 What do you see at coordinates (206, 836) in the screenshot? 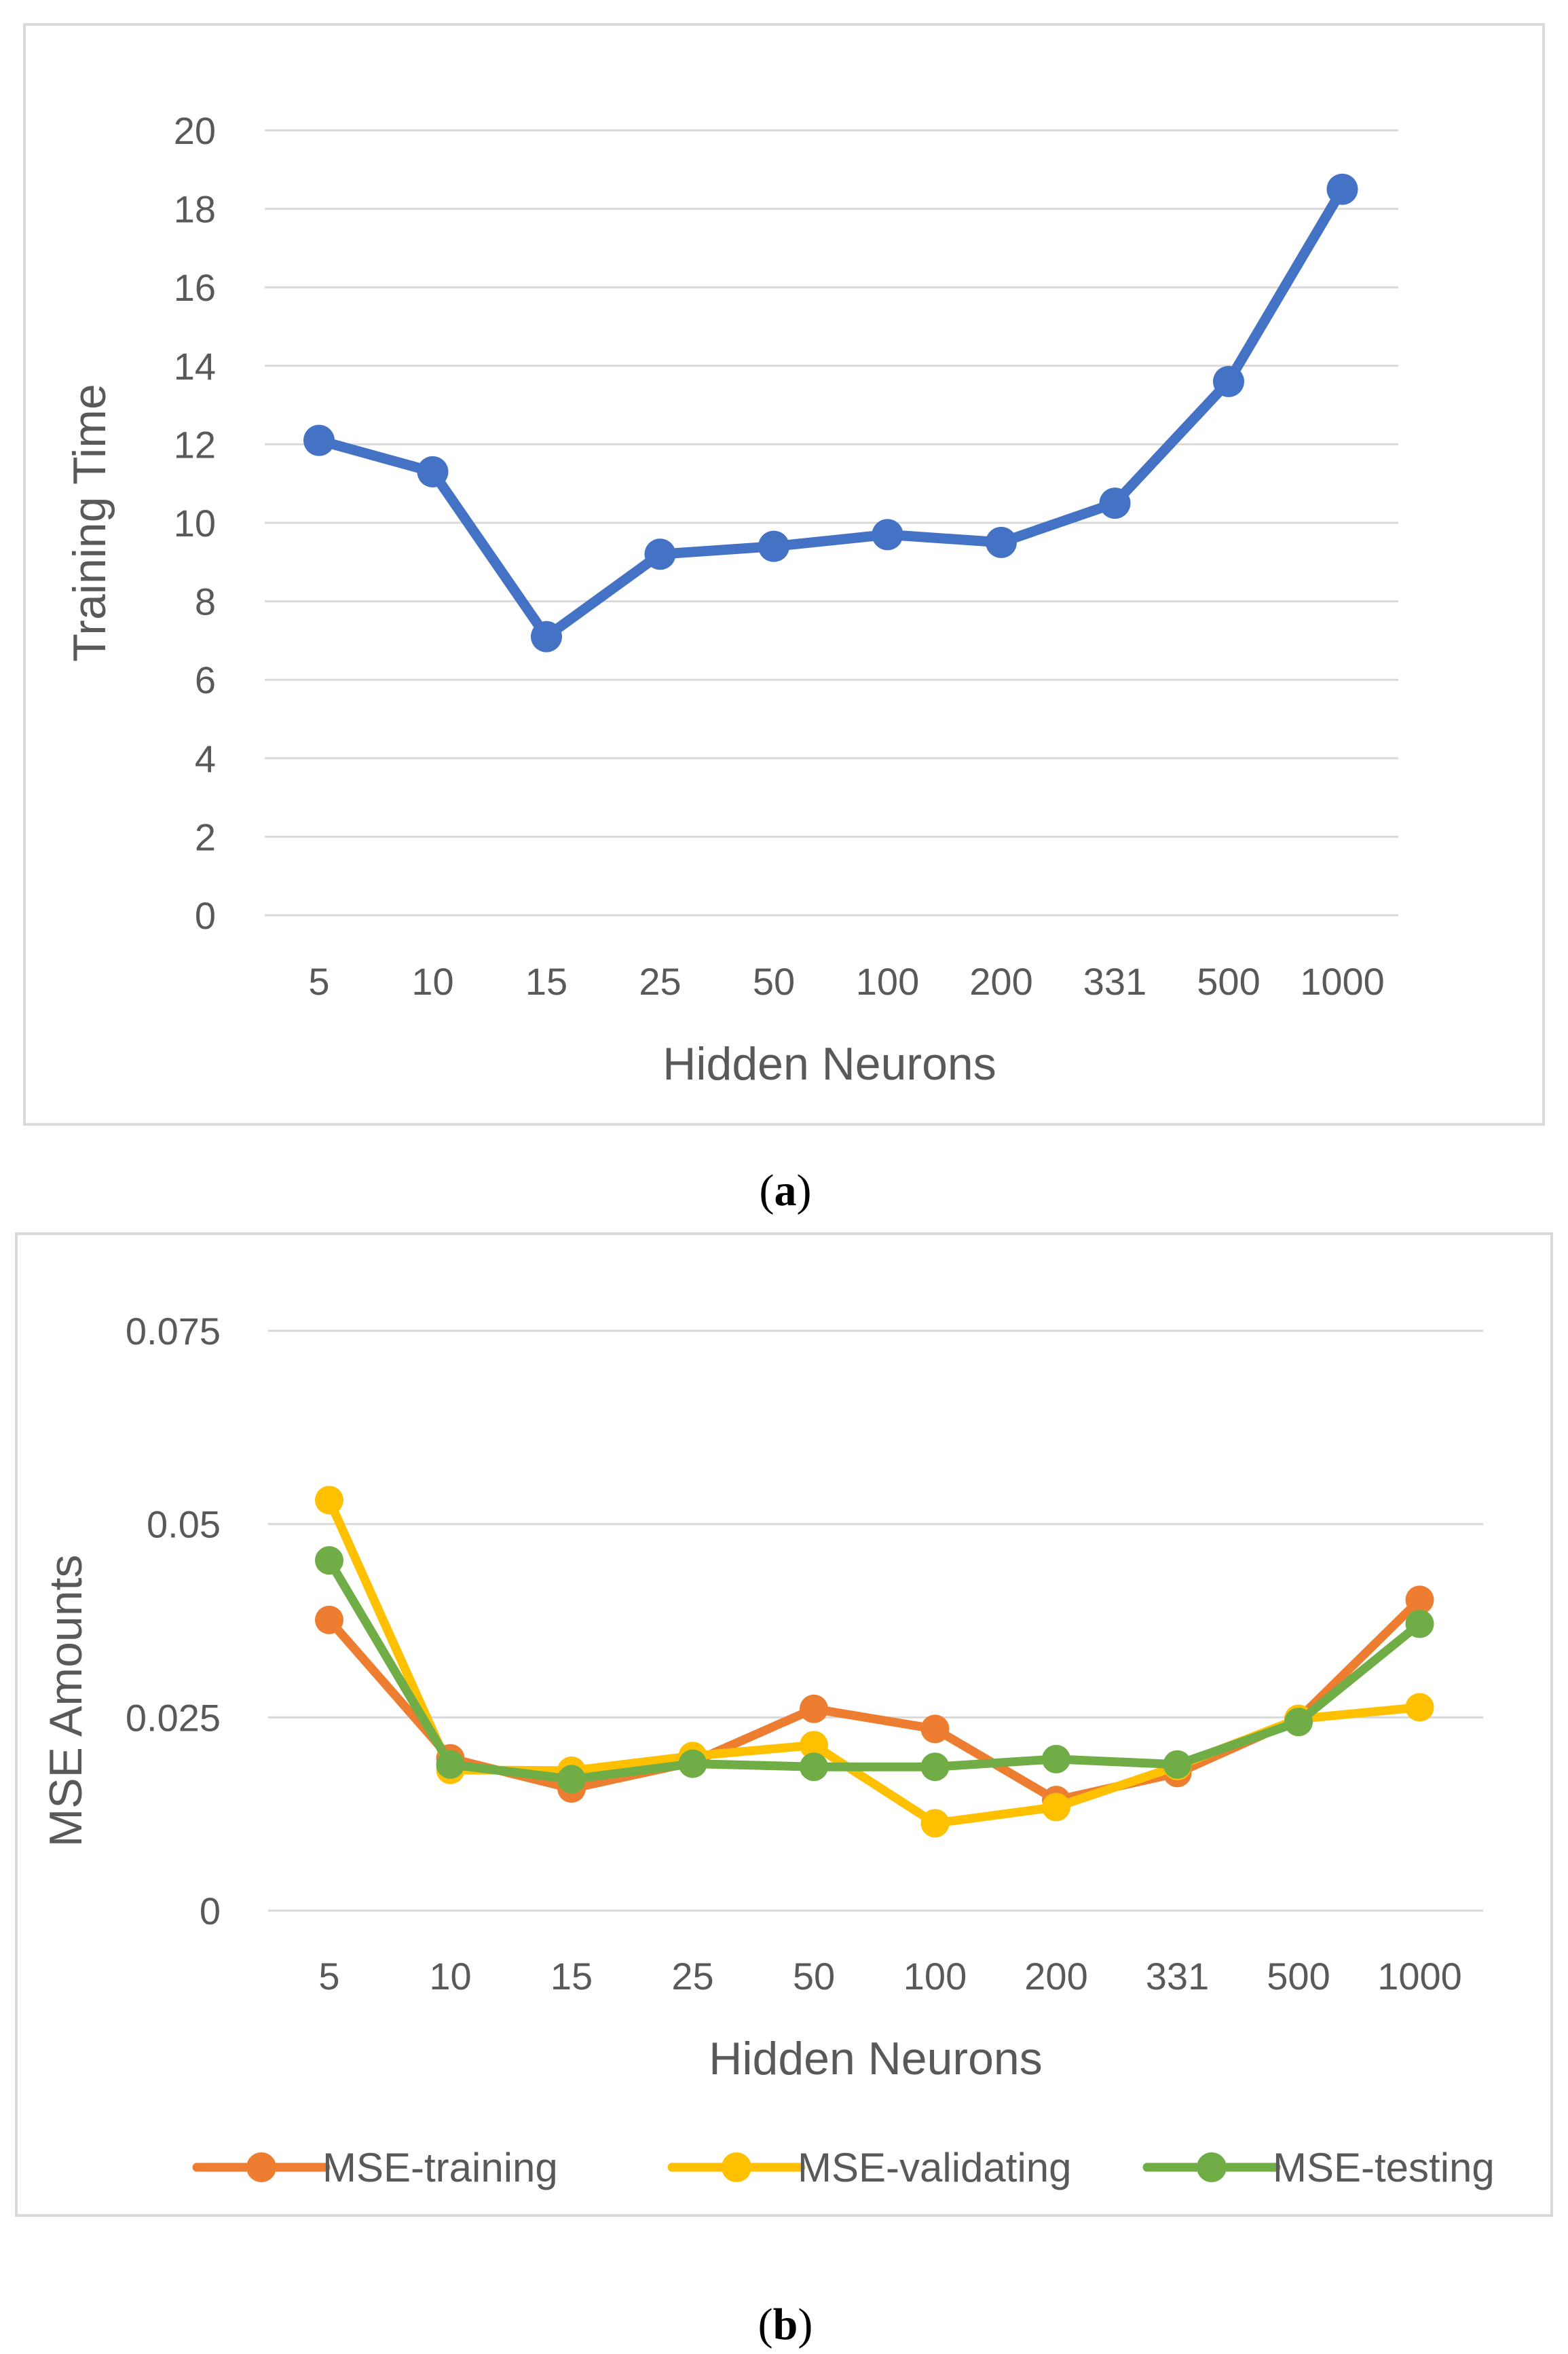
I see `chart-a-y-tick-label: 2` at bounding box center [206, 836].